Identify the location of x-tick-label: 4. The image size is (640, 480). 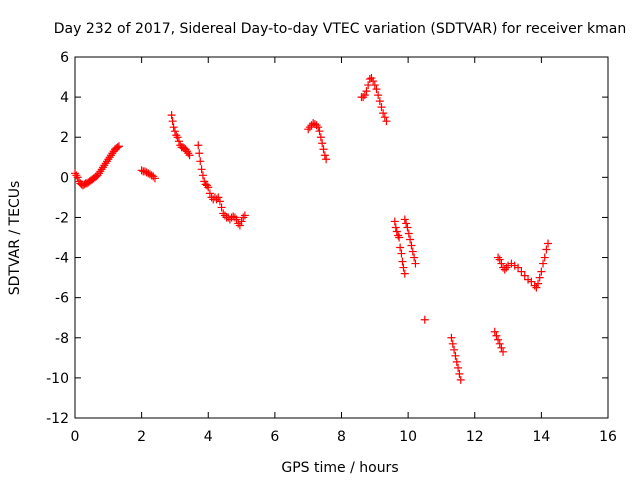
(208, 437).